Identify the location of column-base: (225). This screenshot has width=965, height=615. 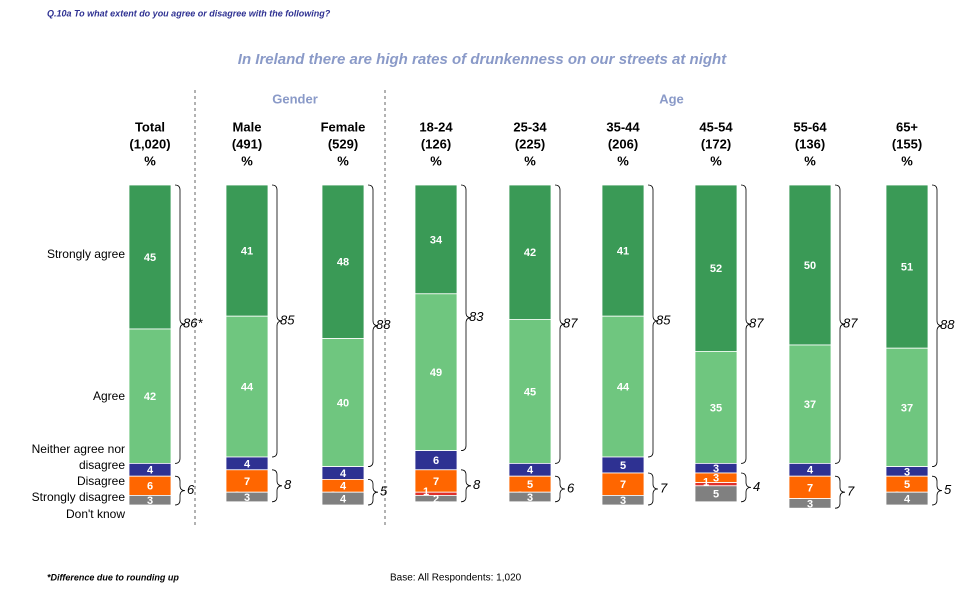
(530, 143).